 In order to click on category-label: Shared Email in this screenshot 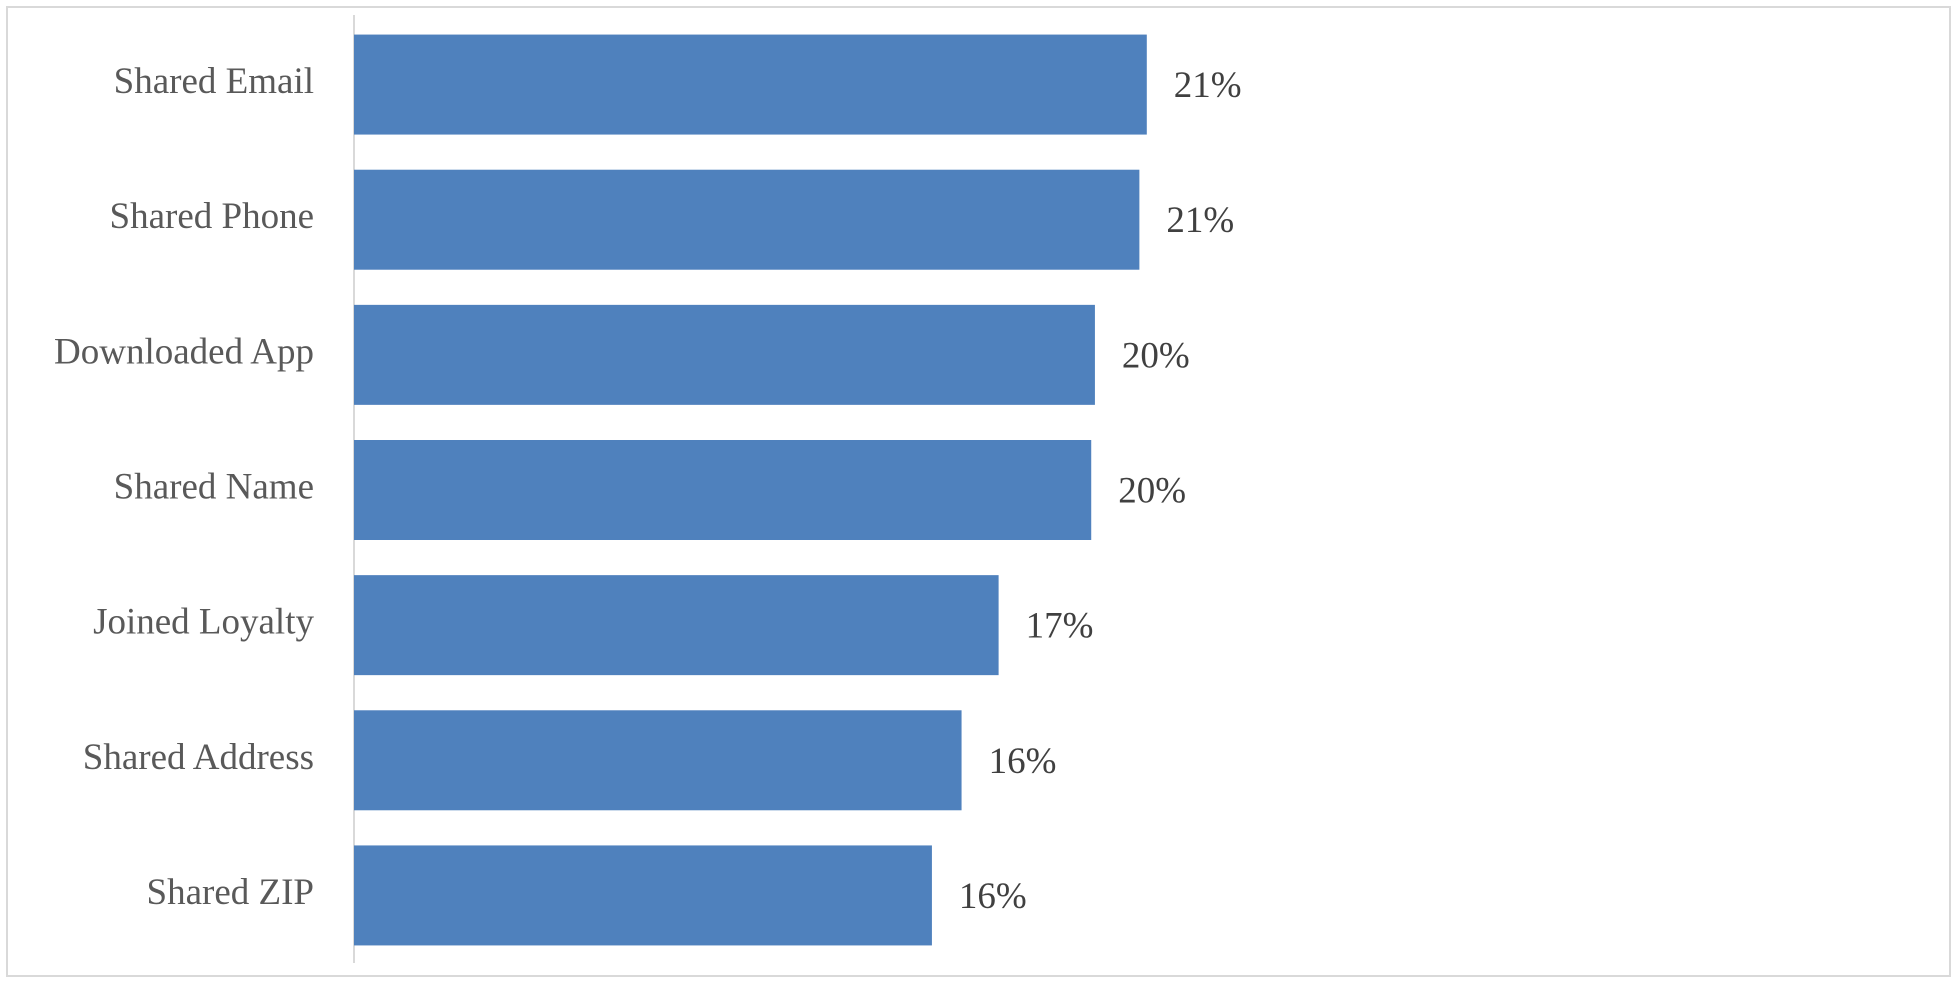, I will do `click(214, 81)`.